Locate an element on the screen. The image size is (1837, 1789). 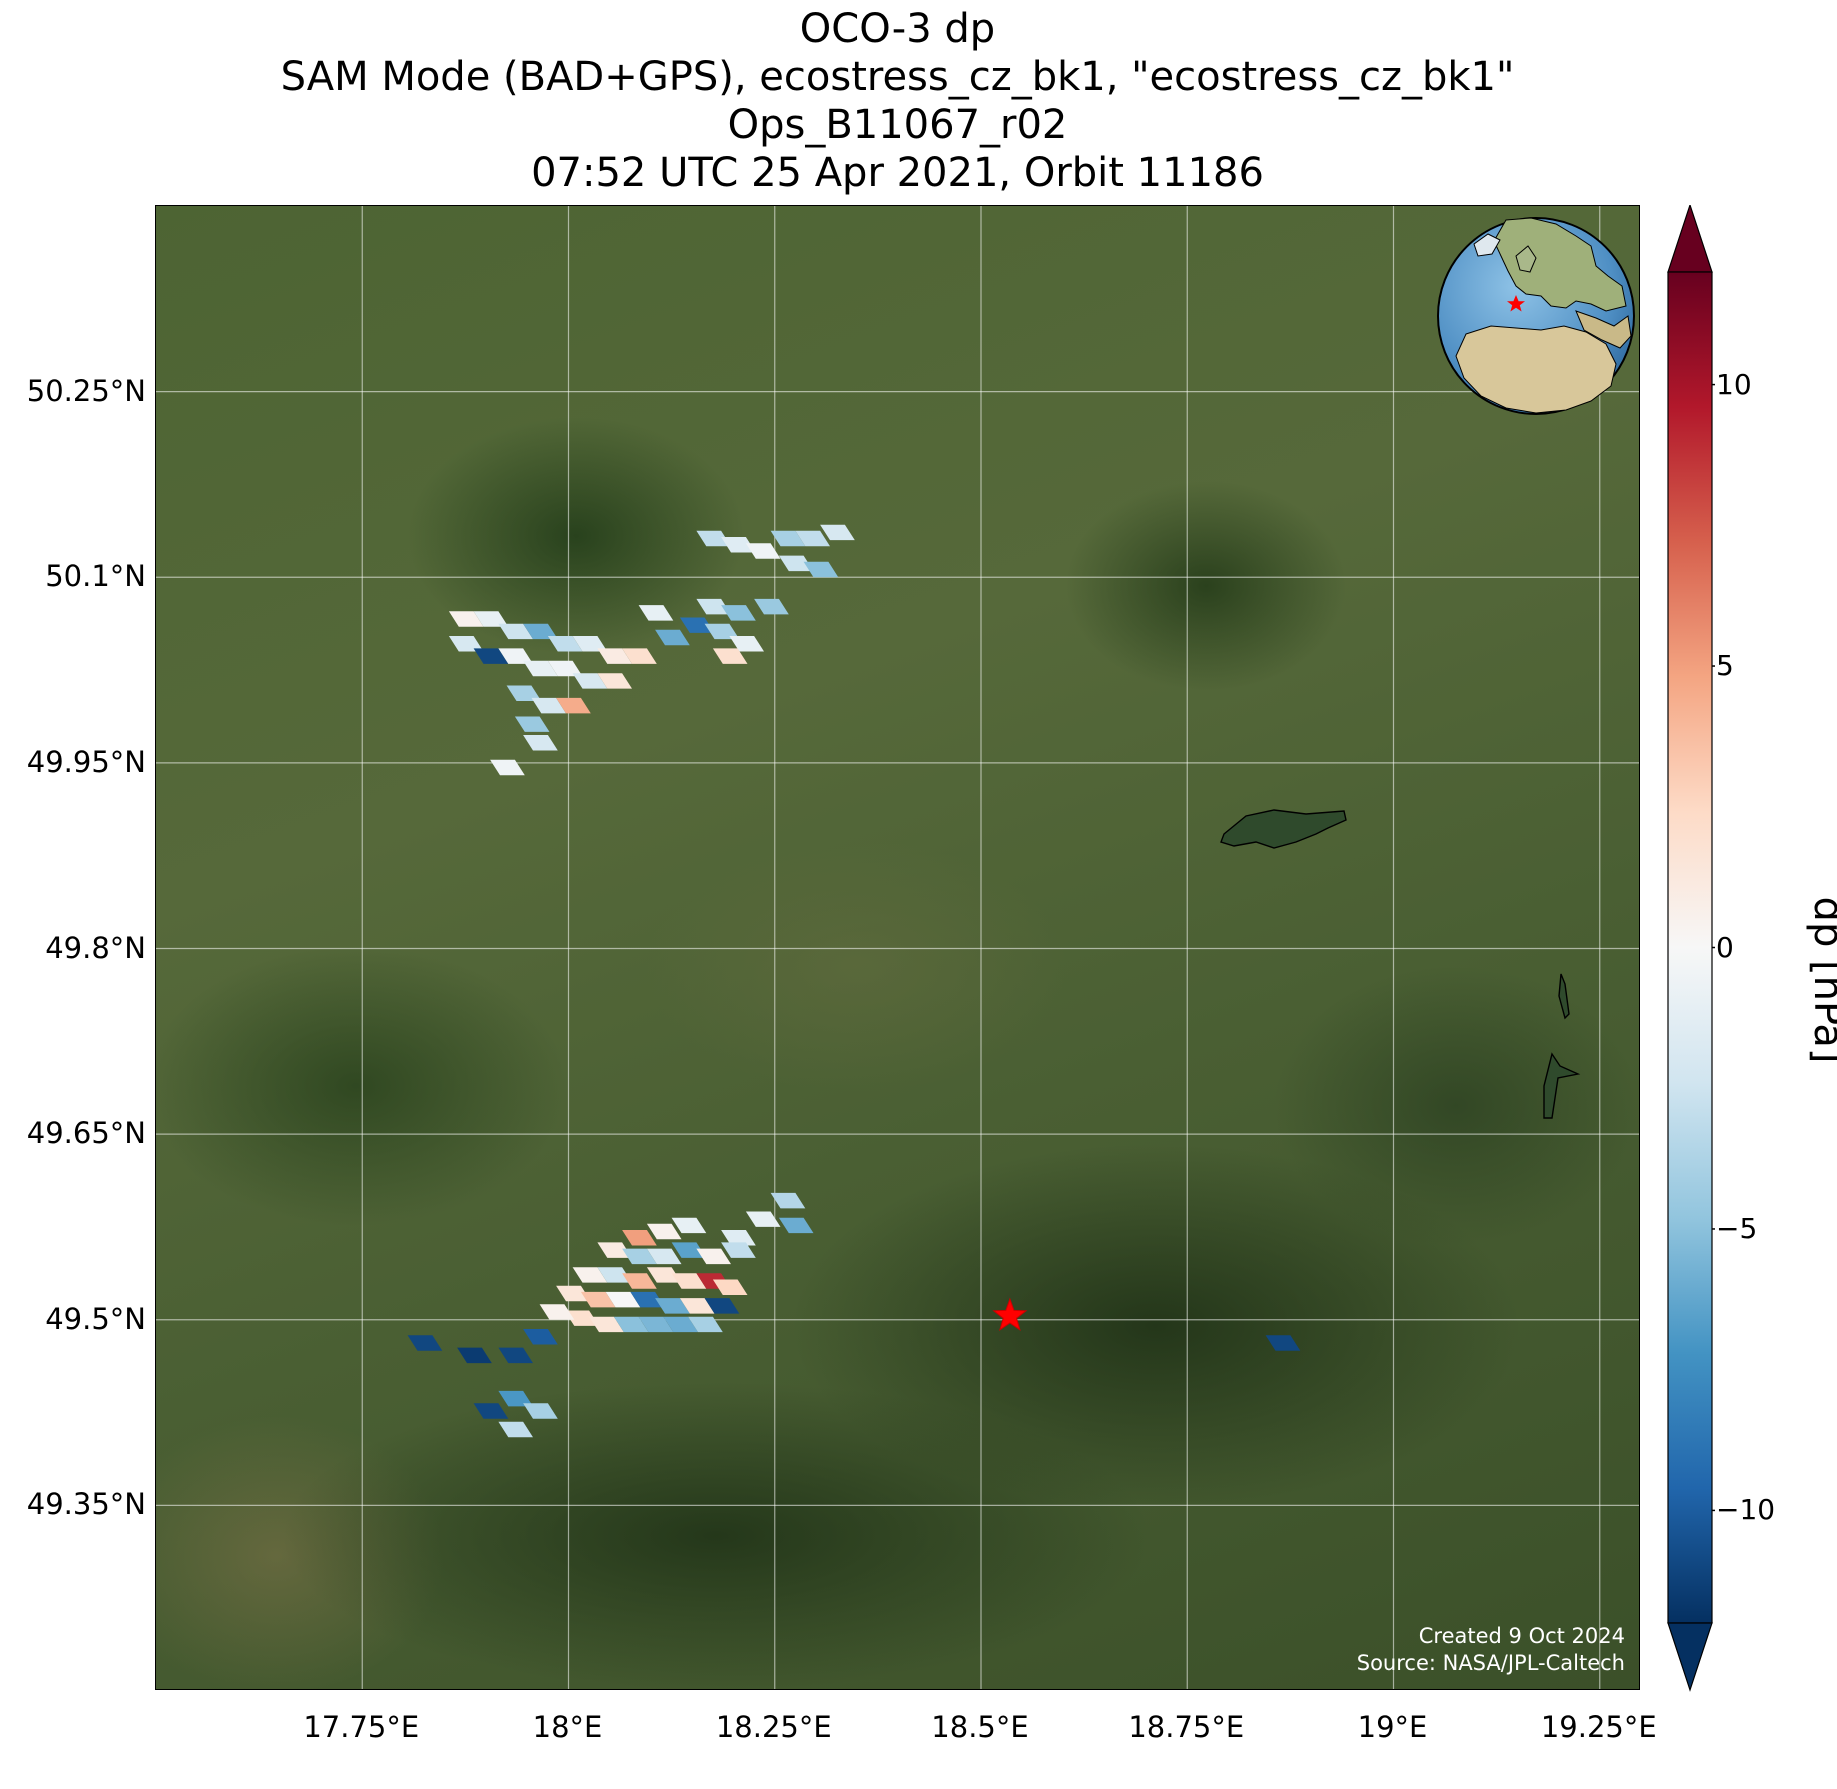
lake-outlines is located at coordinates (1400, 964).